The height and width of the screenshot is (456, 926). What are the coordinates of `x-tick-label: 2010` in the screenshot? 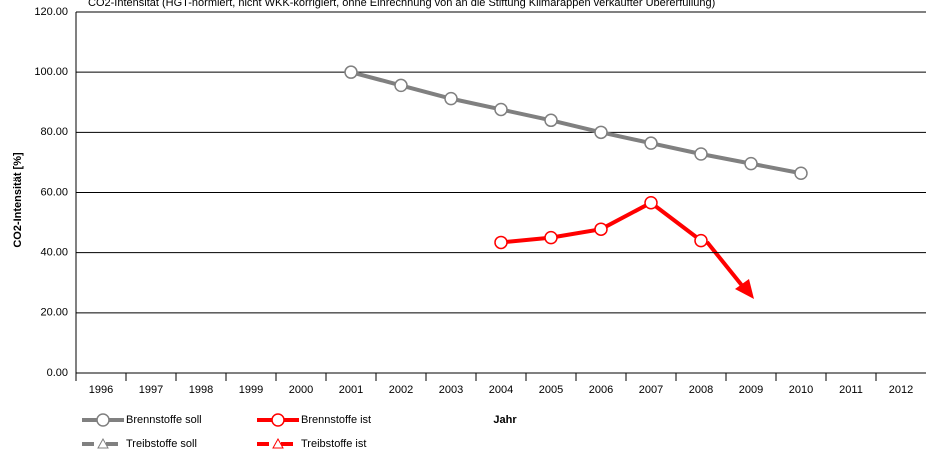 It's located at (801, 390).